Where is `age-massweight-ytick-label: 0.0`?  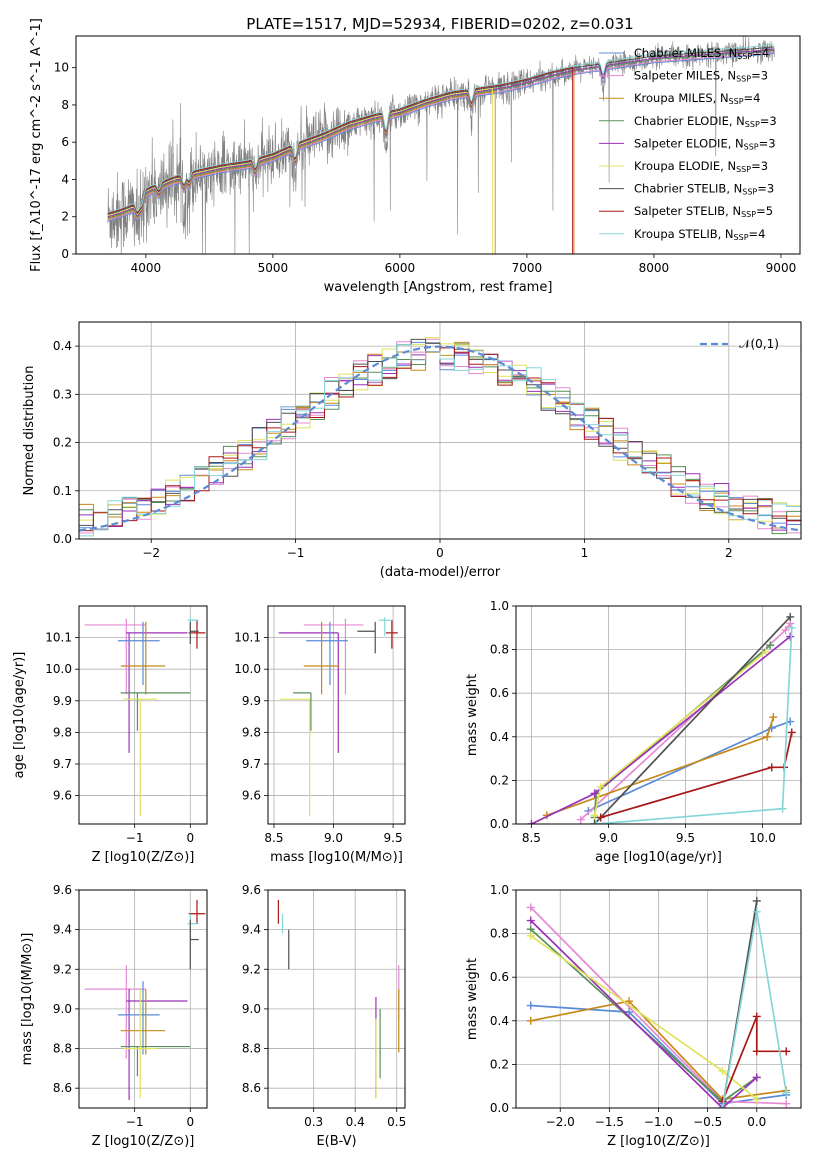 age-massweight-ytick-label: 0.0 is located at coordinates (499, 824).